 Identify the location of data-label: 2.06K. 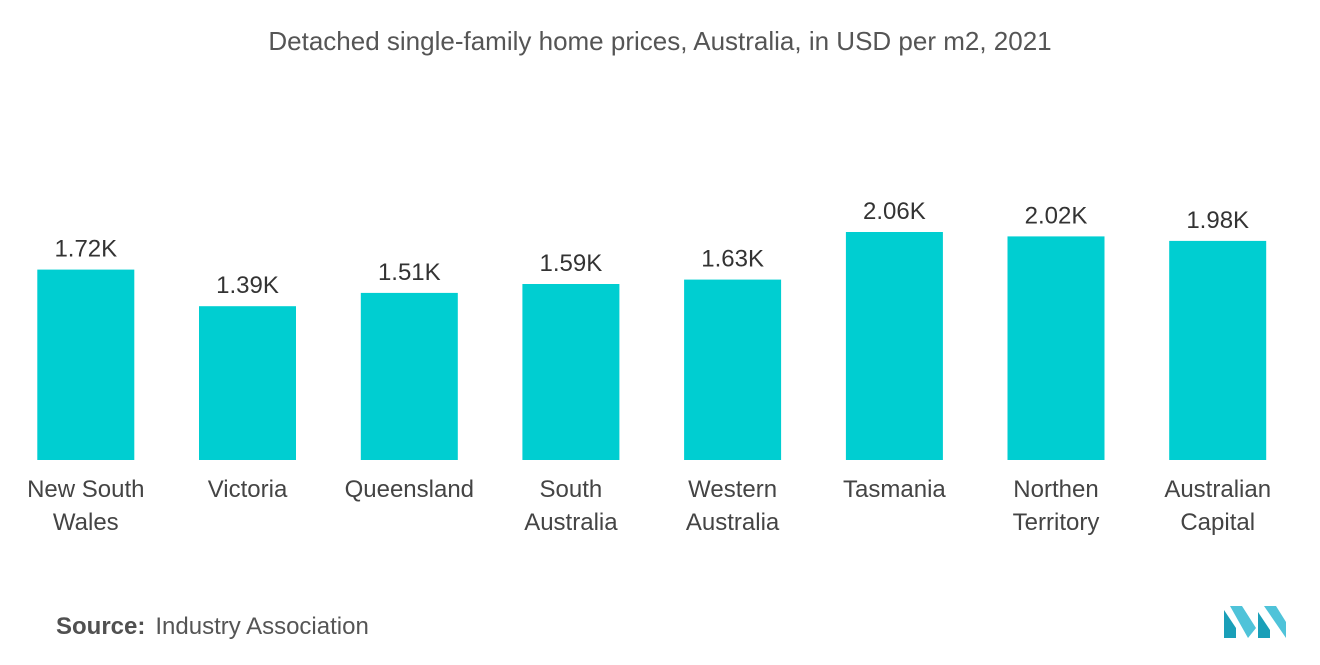
(894, 211).